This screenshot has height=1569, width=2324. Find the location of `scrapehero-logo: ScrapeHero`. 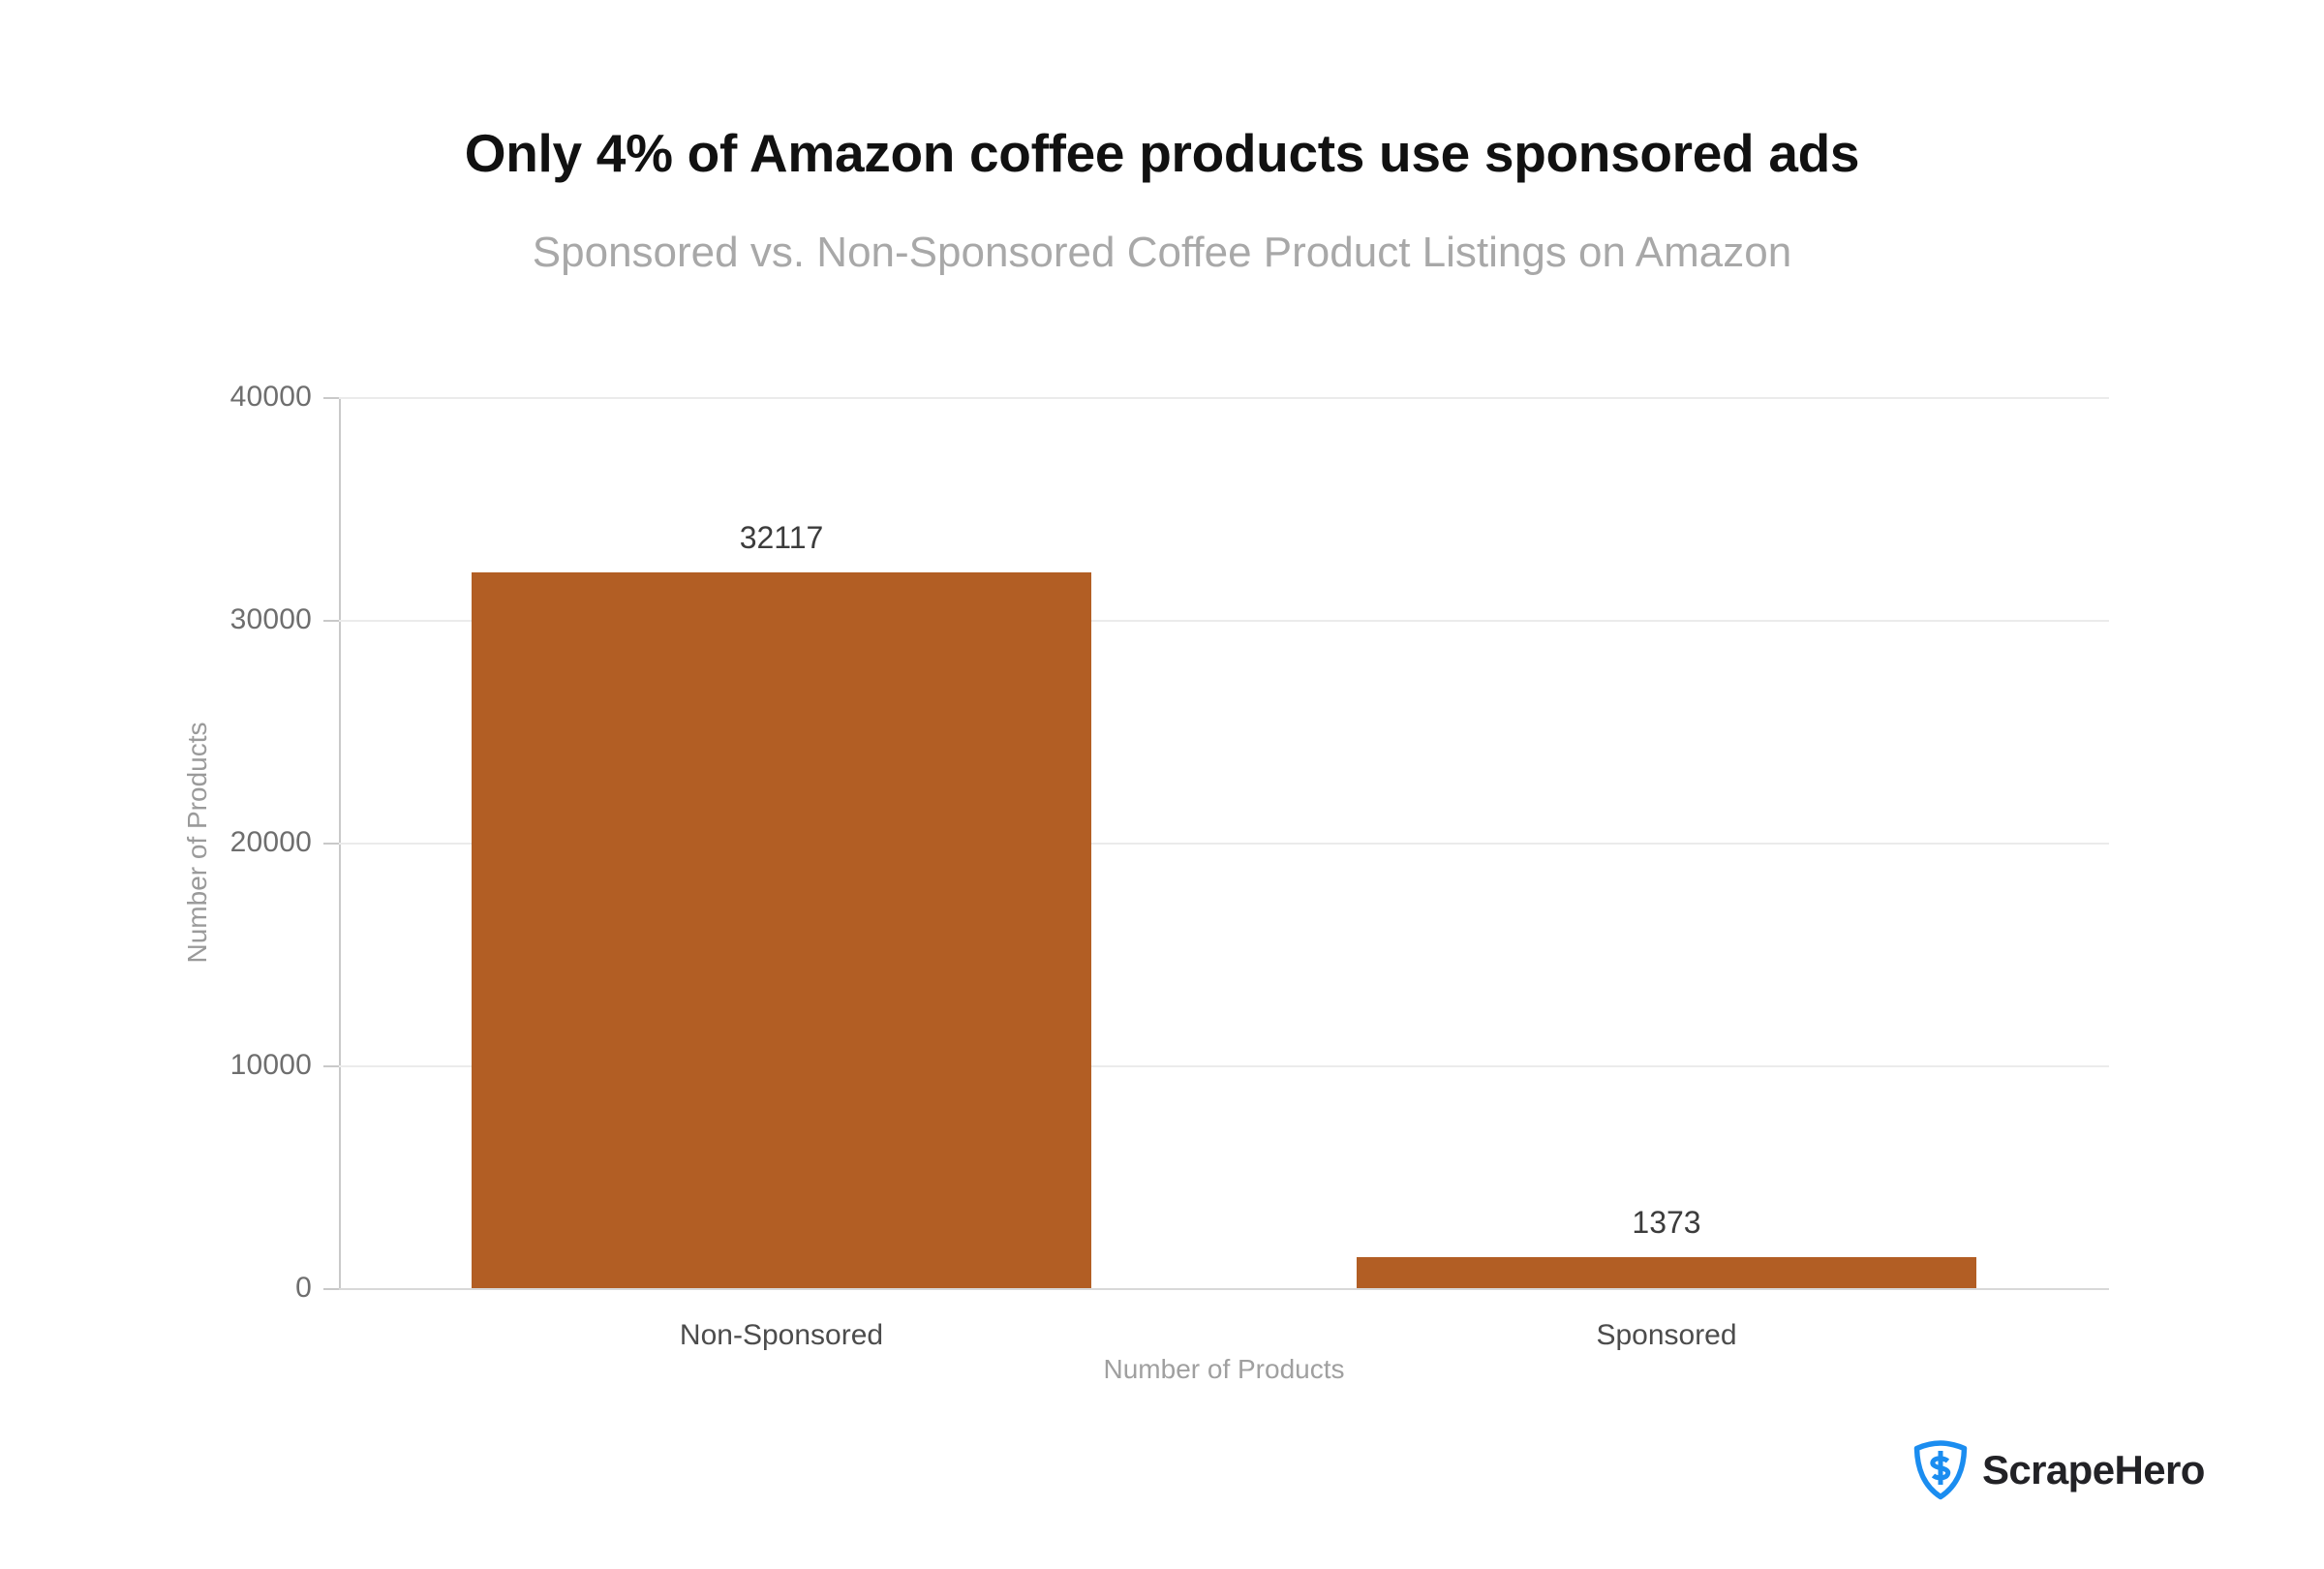

scrapehero-logo: ScrapeHero is located at coordinates (2058, 1470).